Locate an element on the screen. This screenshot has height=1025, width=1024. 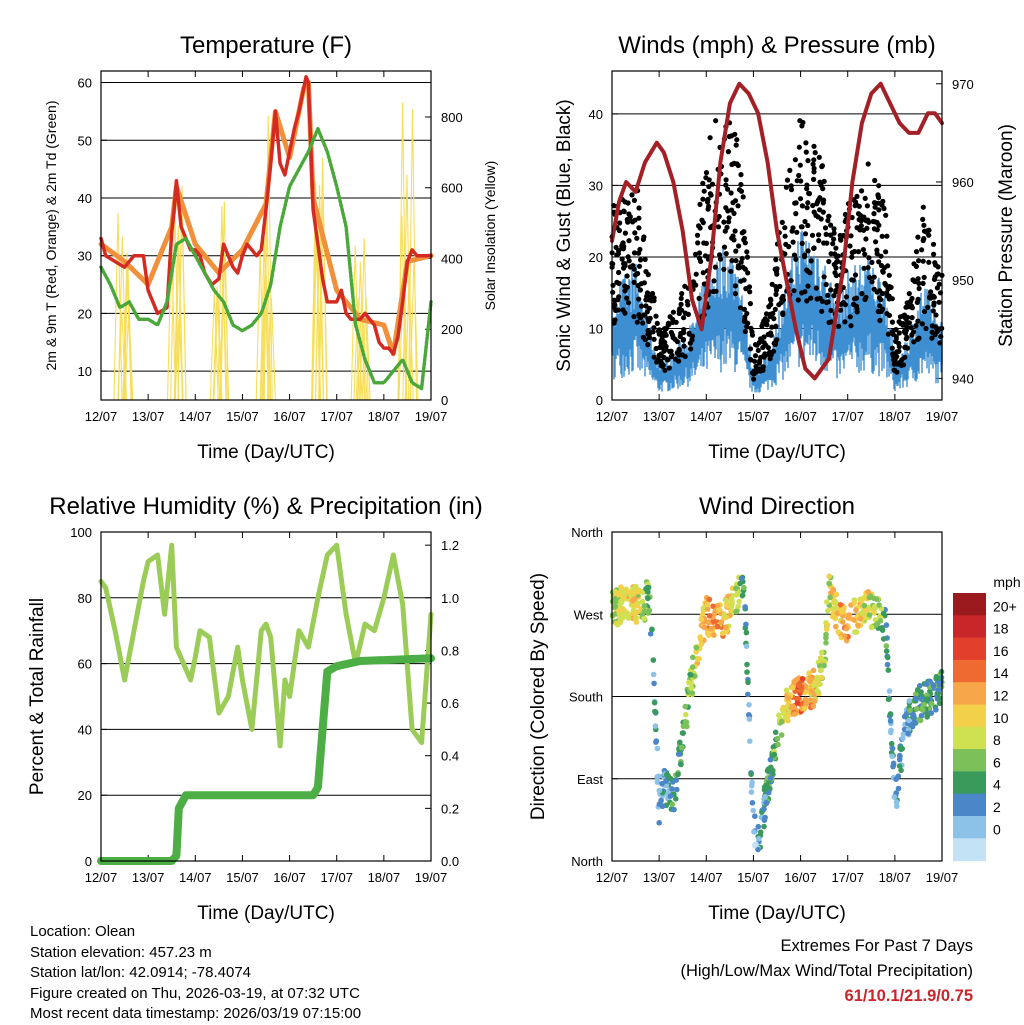
elevation-text: Station elevation: 457.23 m is located at coordinates (121, 952).